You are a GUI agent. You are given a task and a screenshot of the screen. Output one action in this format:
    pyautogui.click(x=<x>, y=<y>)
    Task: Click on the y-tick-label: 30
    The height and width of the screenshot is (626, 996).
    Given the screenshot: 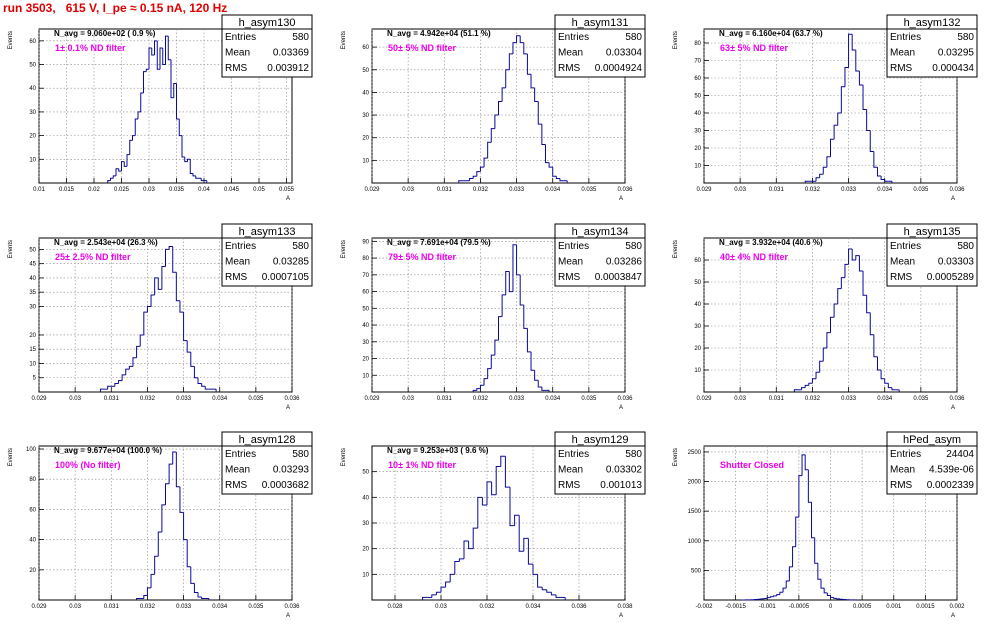 What is the action you would take?
    pyautogui.click(x=697, y=327)
    